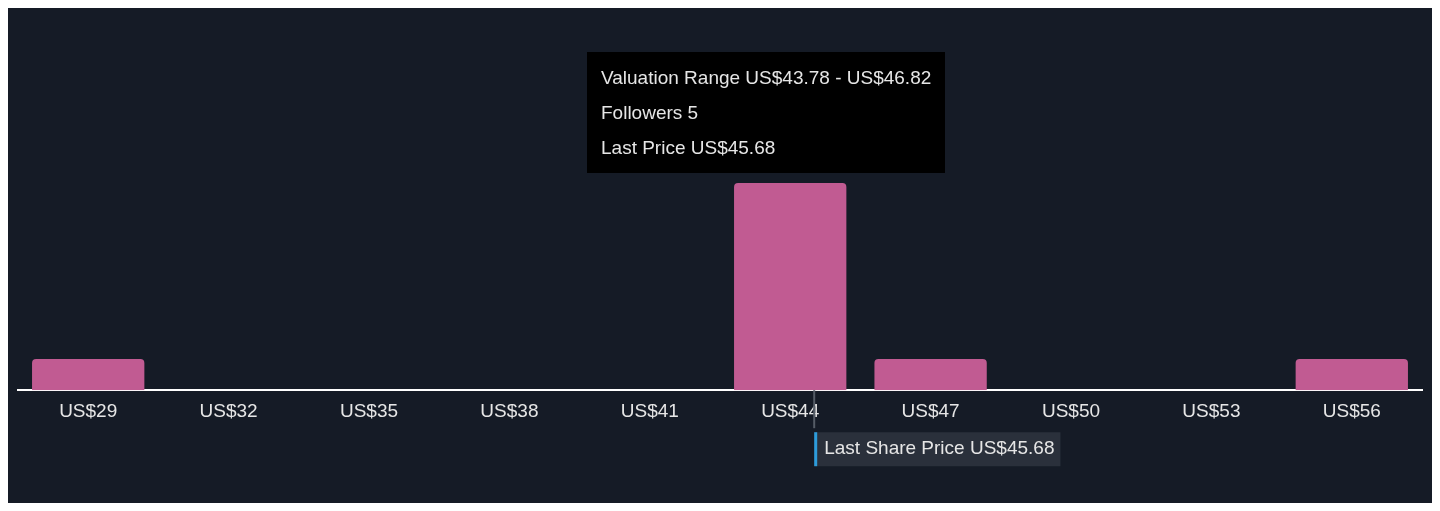 This screenshot has height=511, width=1440. Describe the element at coordinates (228, 410) in the screenshot. I see `x-tick-label: US$32` at that location.